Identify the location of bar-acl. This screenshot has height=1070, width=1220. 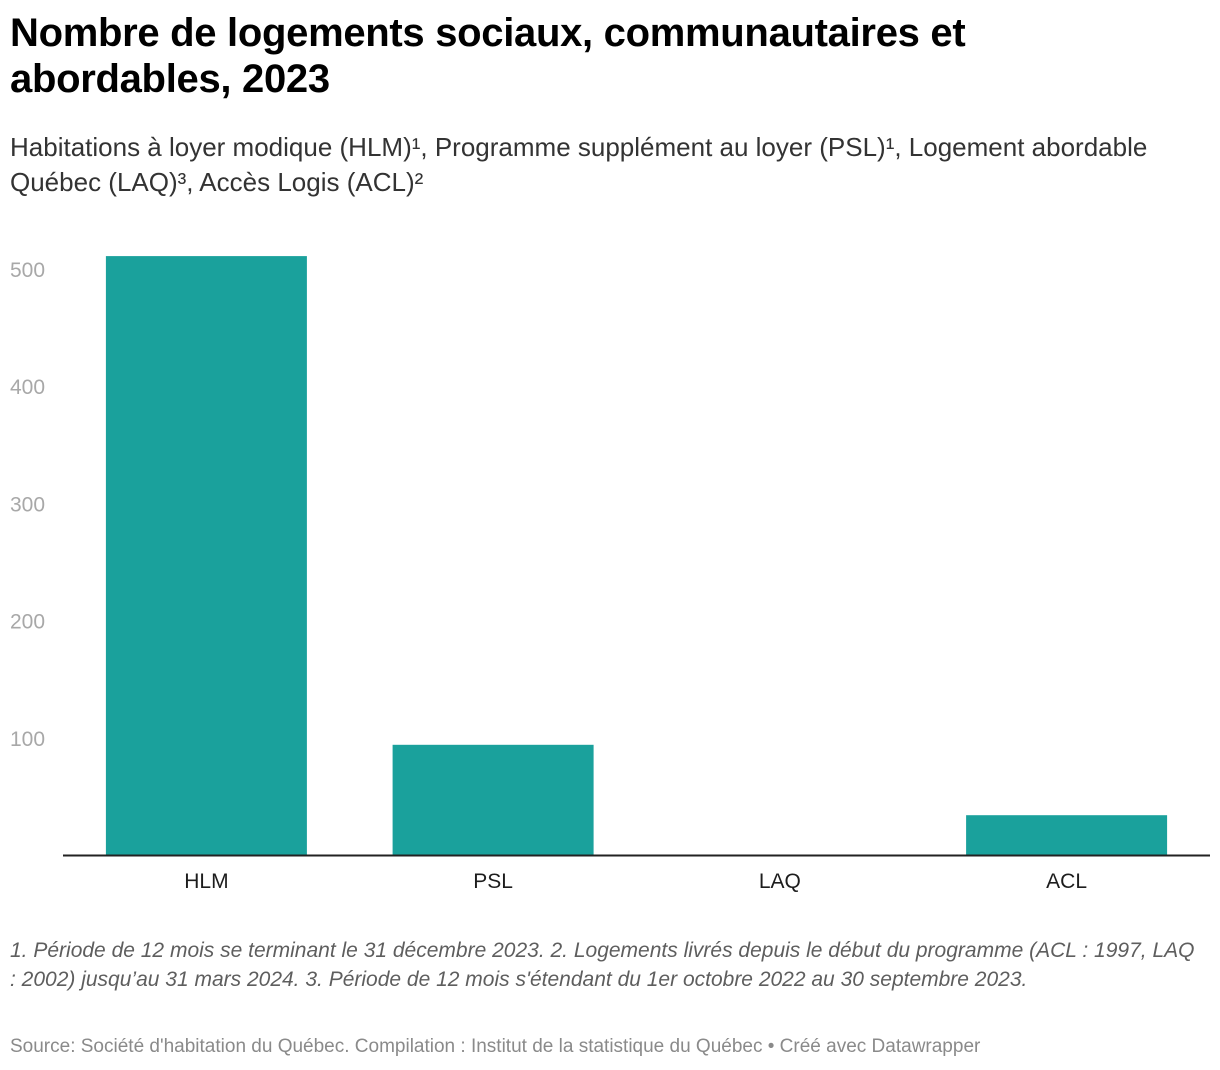
(1067, 835).